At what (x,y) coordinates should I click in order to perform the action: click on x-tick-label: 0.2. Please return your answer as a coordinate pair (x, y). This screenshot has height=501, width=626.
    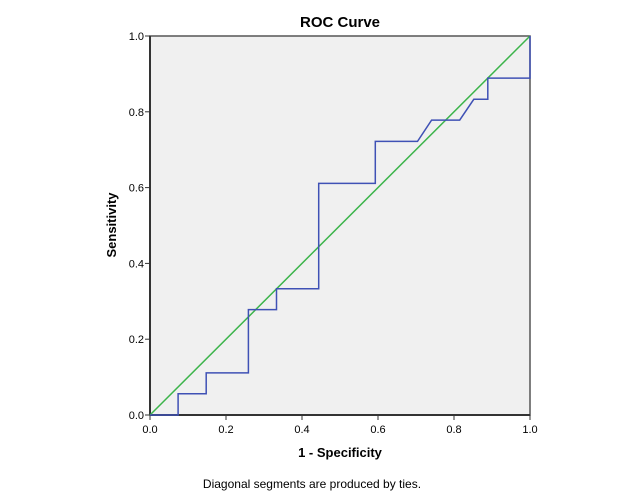
    Looking at the image, I should click on (225, 430).